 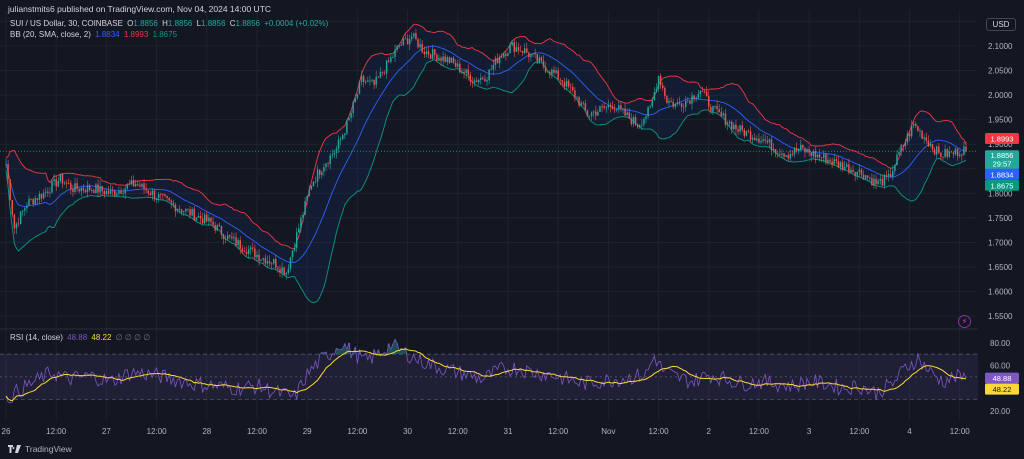 What do you see at coordinates (101, 337) in the screenshot?
I see `rsi-ma-value: 48.22` at bounding box center [101, 337].